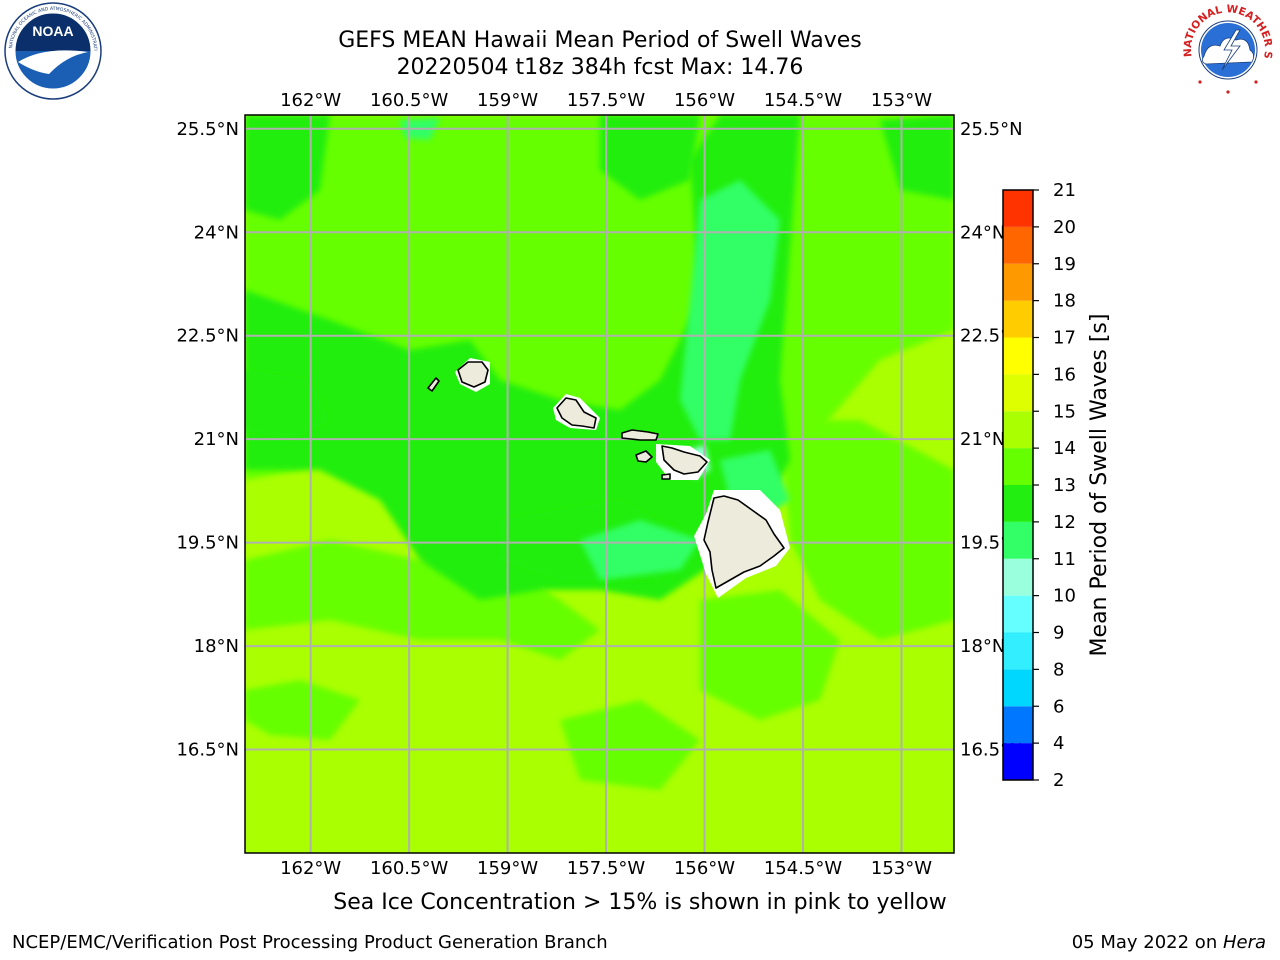  I want to click on lon-tick-label-bottom: 162°W, so click(310, 868).